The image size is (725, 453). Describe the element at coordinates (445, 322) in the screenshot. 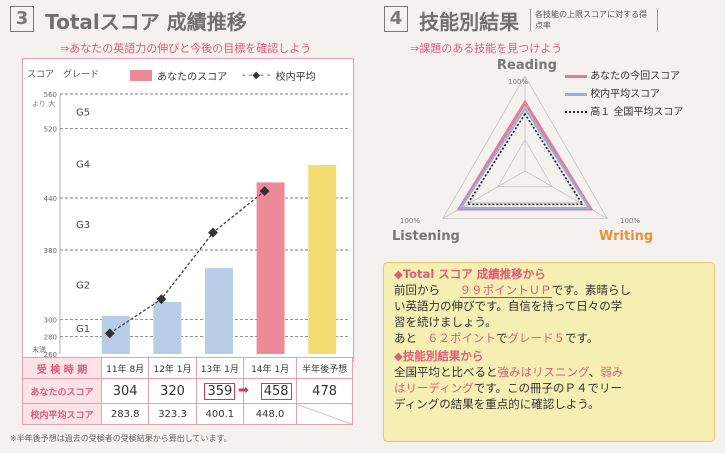

I see `advice-line: 習を続けましょう。` at that location.